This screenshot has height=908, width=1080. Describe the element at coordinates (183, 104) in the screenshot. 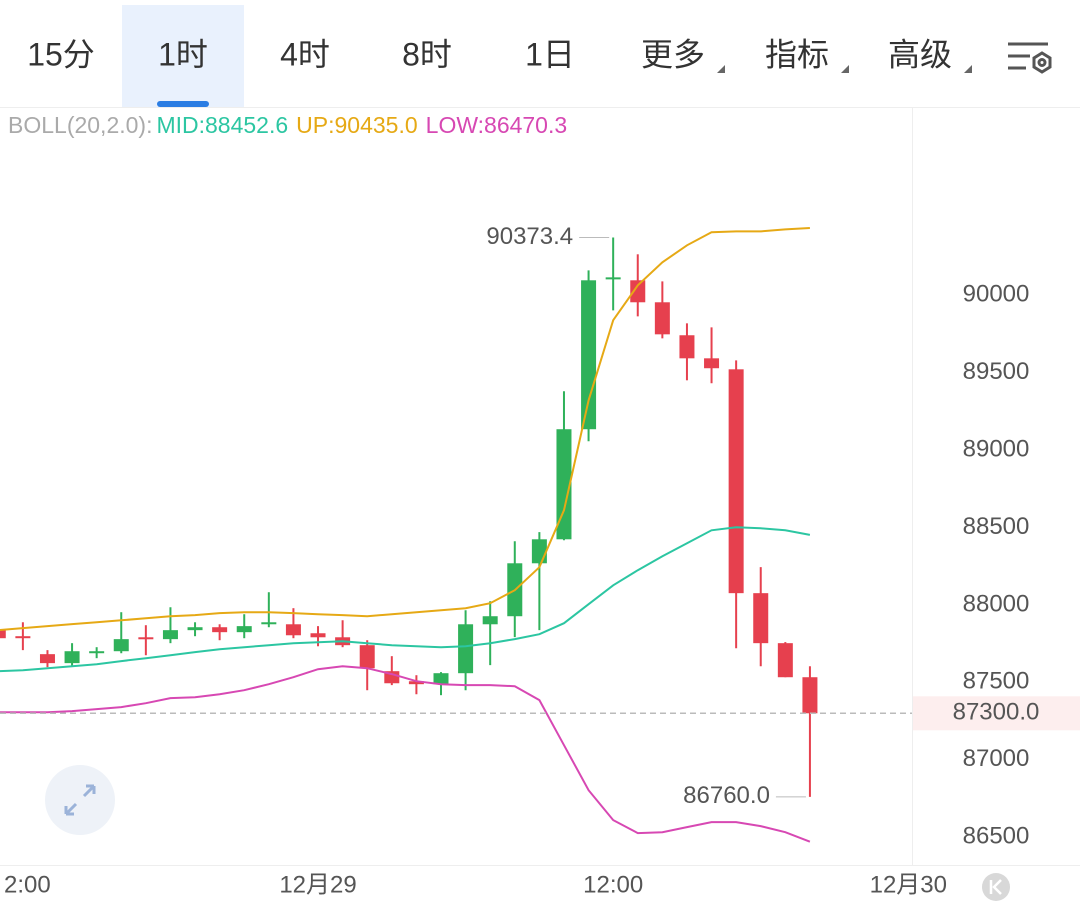

I see `active-tab-indicator` at that location.